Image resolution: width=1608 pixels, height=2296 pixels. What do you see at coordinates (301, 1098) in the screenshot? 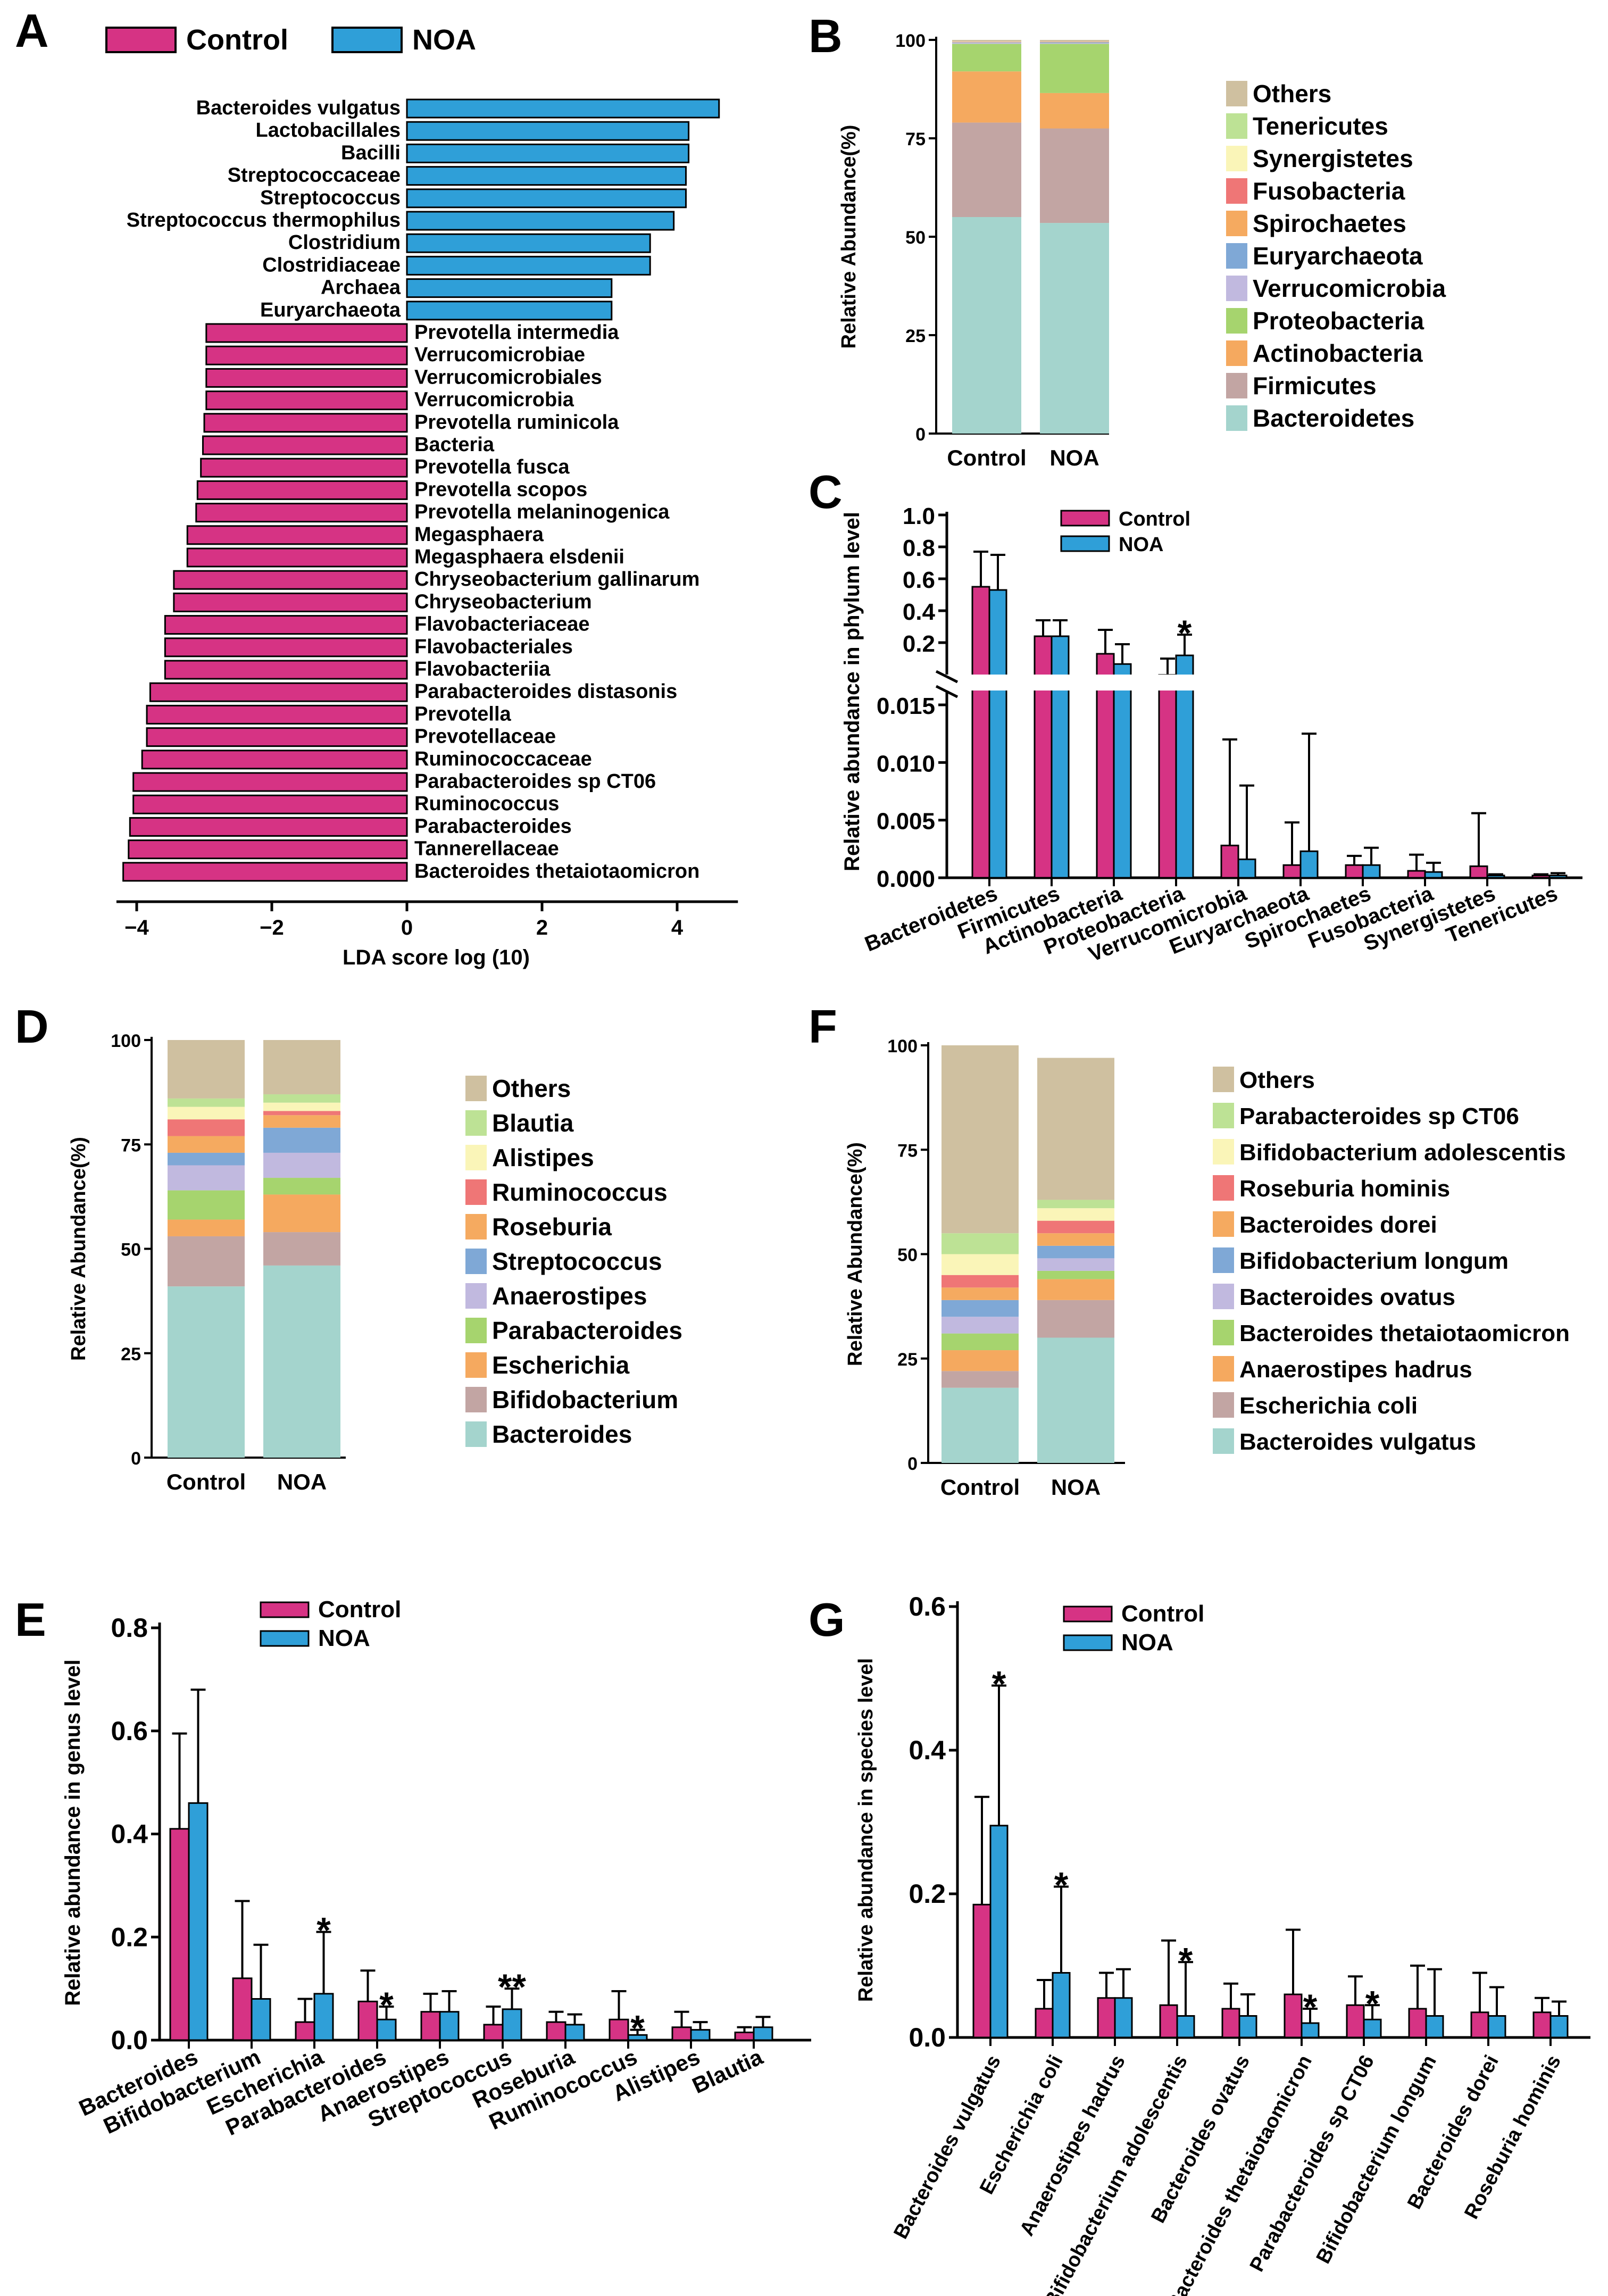
I see `stack-segment-noa-blautia` at bounding box center [301, 1098].